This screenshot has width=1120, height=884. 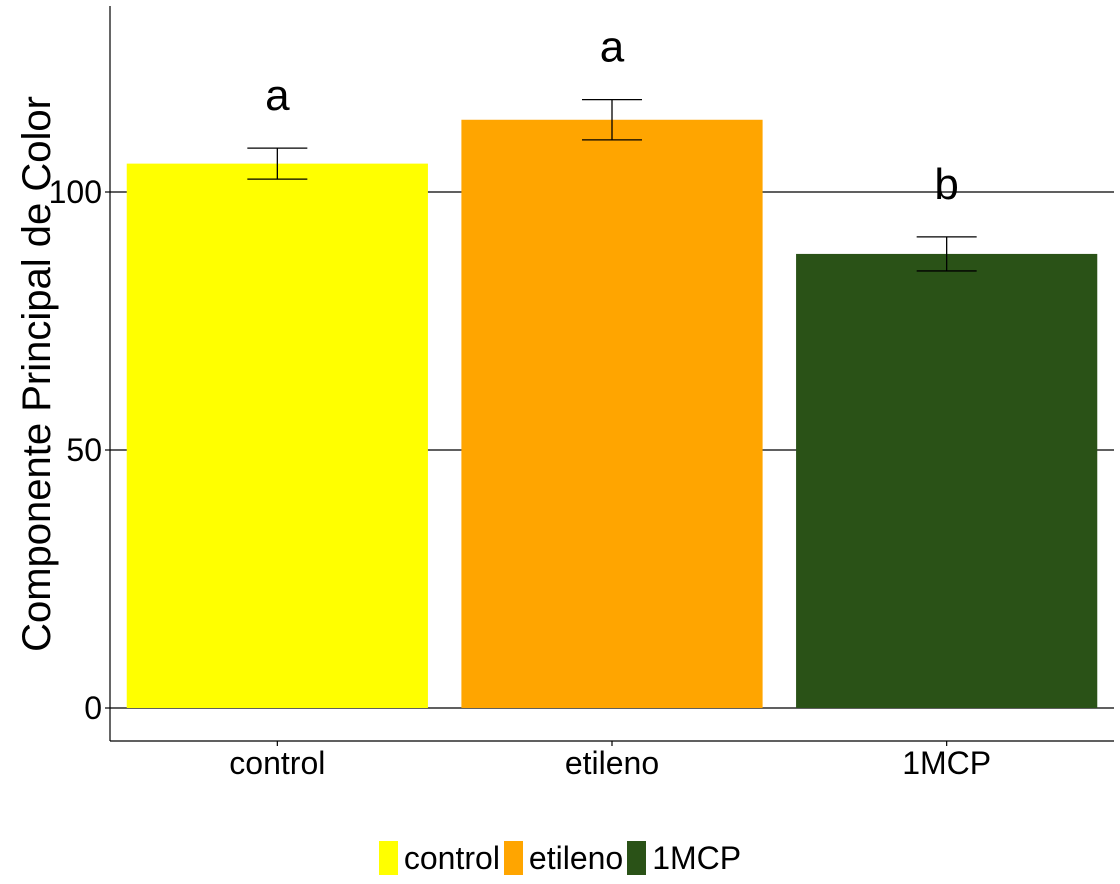 What do you see at coordinates (277, 163) in the screenshot?
I see `error-bar-control` at bounding box center [277, 163].